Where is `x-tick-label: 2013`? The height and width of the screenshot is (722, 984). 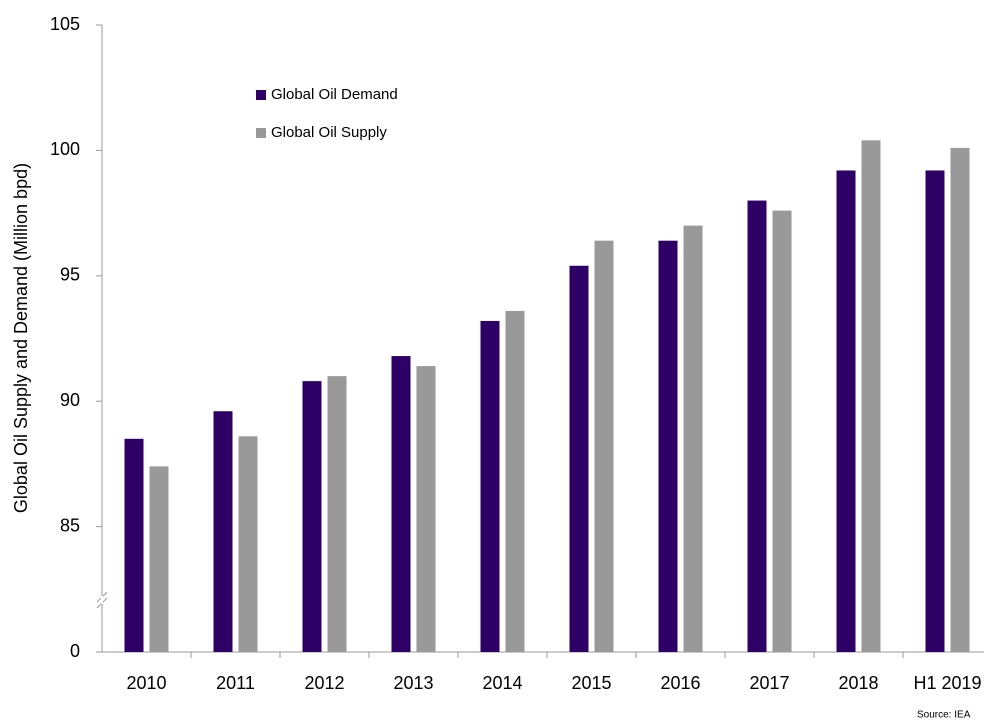 x-tick-label: 2013 is located at coordinates (413, 683).